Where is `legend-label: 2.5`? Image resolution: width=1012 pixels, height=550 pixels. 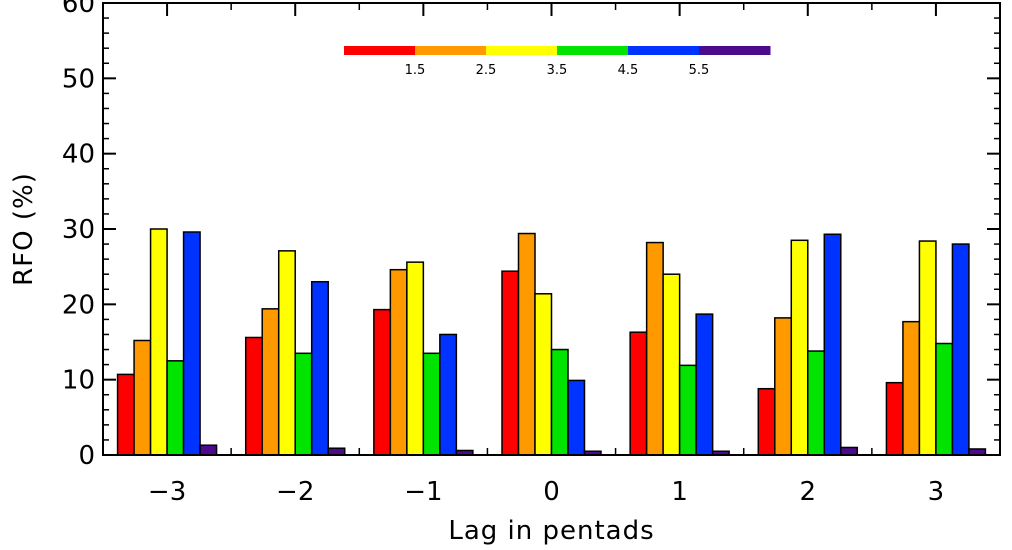
legend-label: 2.5 is located at coordinates (486, 70).